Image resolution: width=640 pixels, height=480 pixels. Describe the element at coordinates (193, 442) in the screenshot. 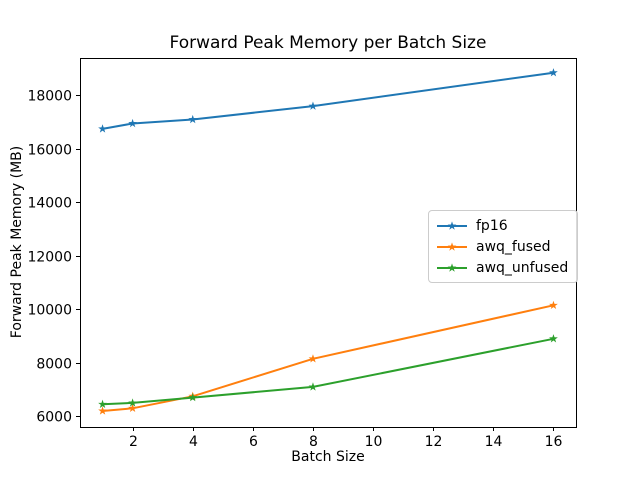

I see `x-tick-label: 4` at that location.